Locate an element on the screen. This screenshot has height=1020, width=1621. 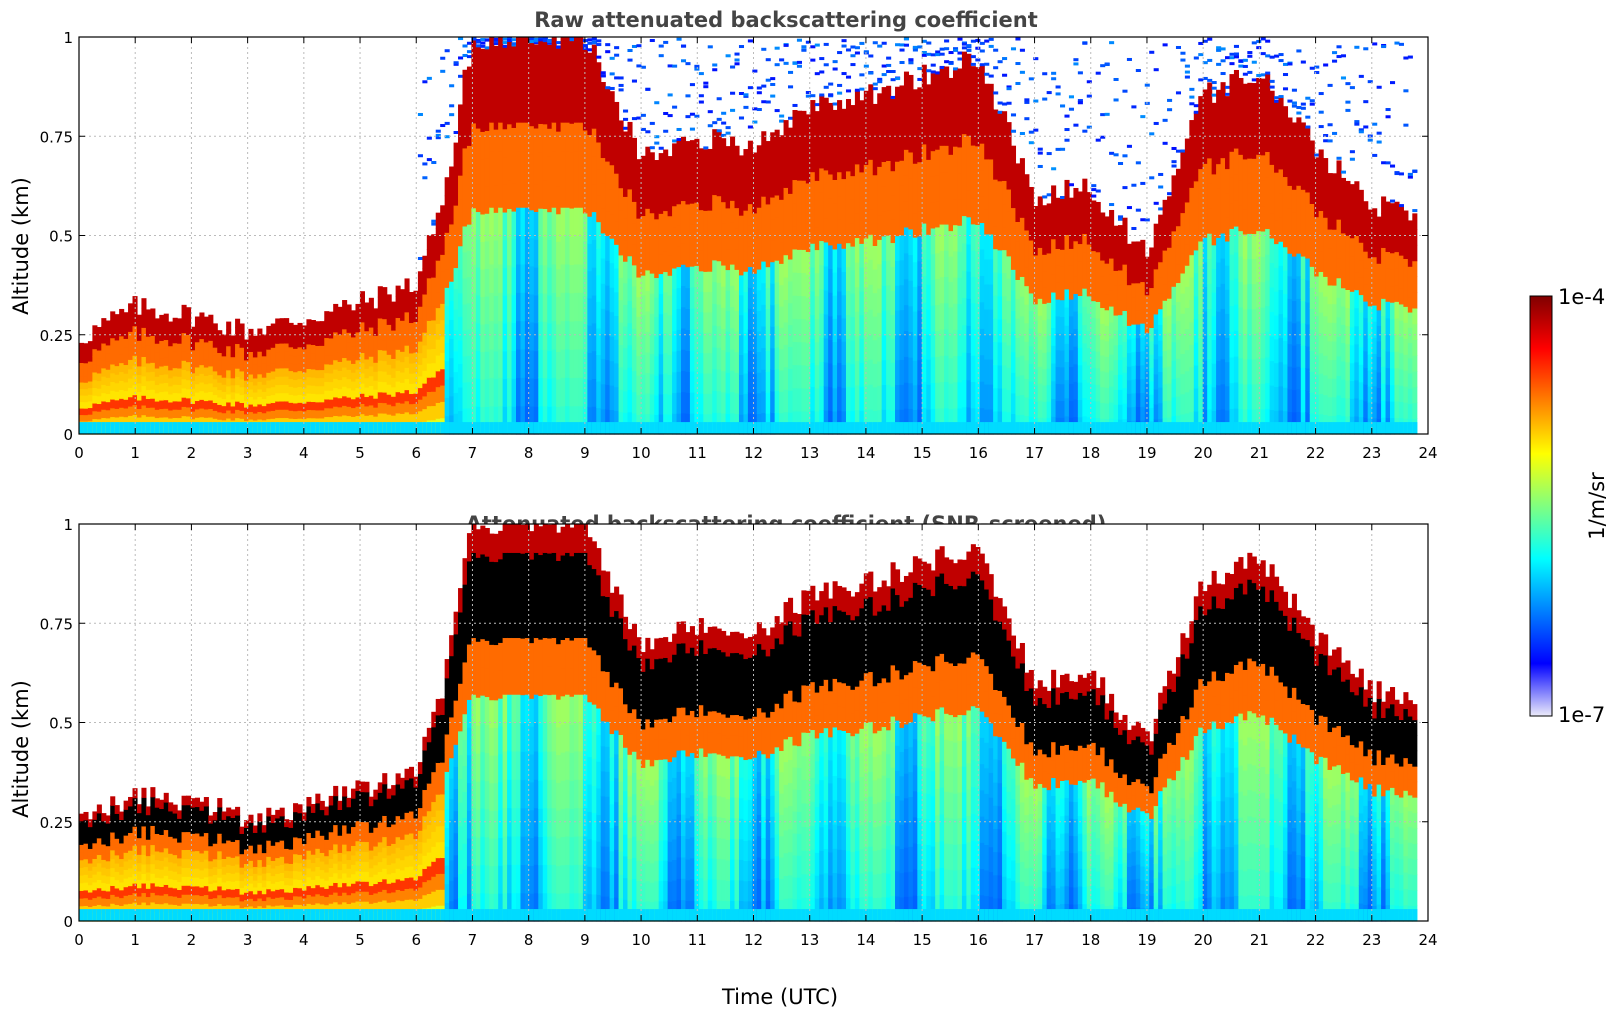
bottom-x-axis-label: Time (UTC) is located at coordinates (779, 997).